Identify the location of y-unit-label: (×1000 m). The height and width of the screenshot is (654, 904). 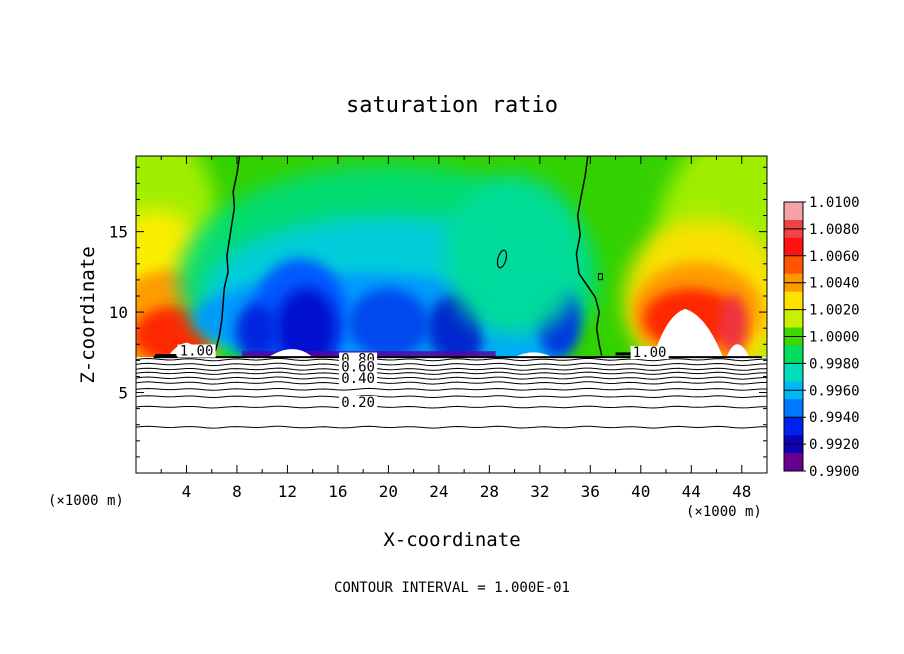
(86, 501).